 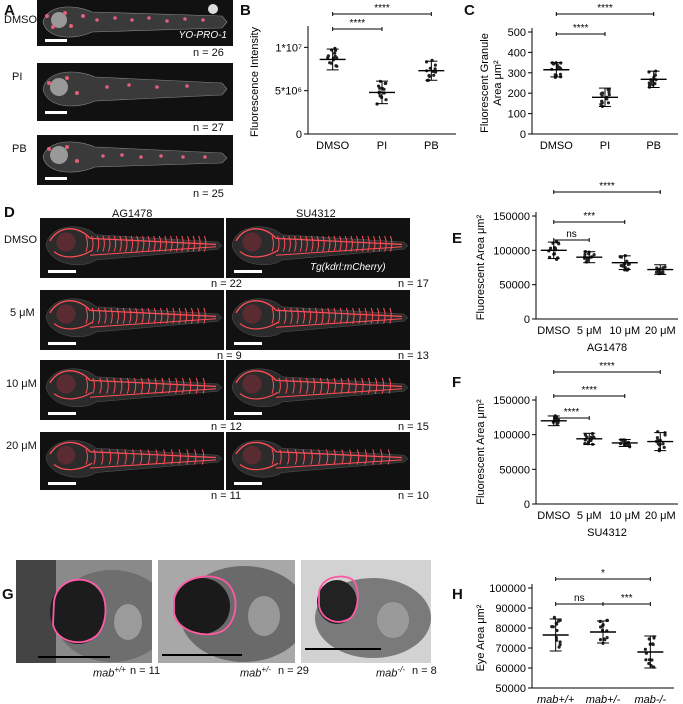 I want to click on significance-label: *, so click(x=603, y=573).